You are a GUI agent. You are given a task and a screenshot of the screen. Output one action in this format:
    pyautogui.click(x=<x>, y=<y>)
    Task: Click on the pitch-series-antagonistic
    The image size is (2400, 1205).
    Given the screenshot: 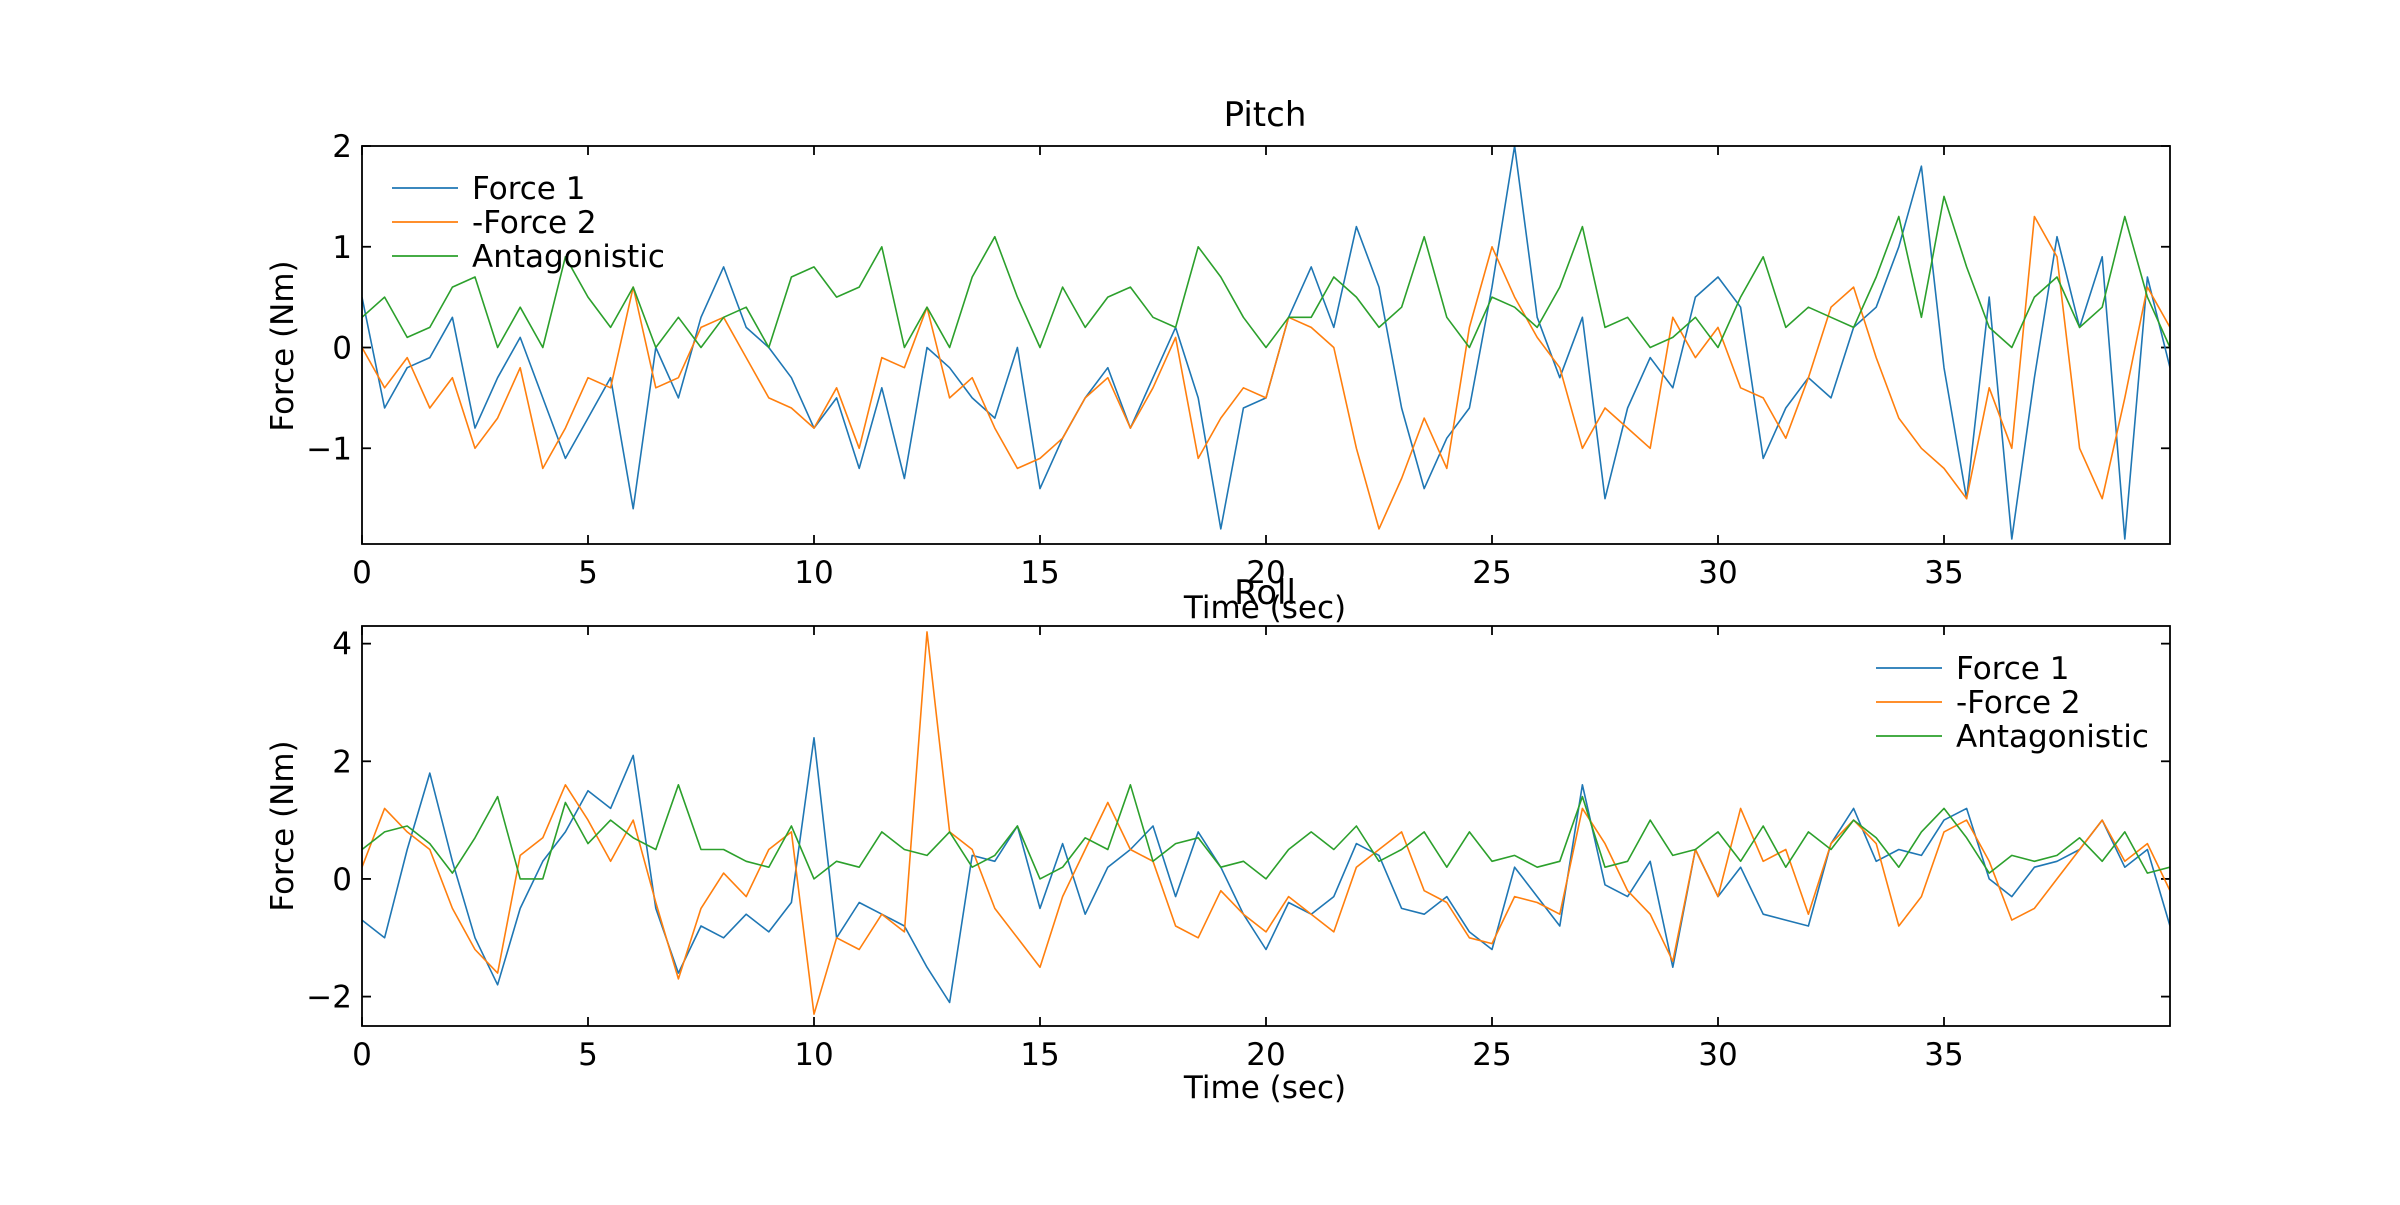 What is the action you would take?
    pyautogui.click(x=1266, y=272)
    